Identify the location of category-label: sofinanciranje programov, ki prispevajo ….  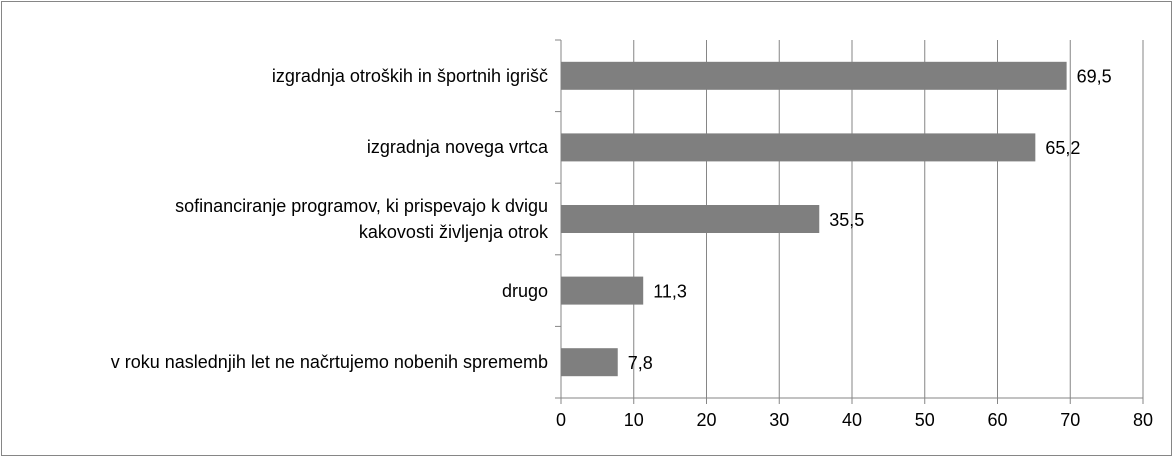
(361, 219).